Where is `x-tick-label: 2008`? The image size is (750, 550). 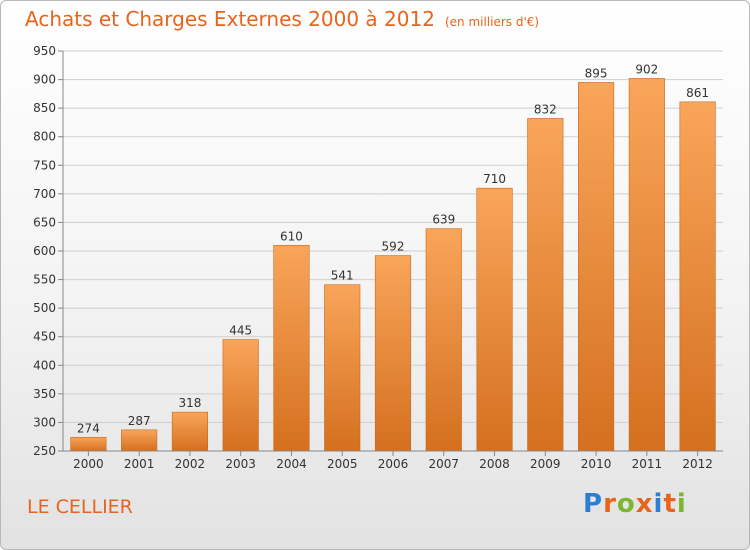 x-tick-label: 2008 is located at coordinates (494, 464).